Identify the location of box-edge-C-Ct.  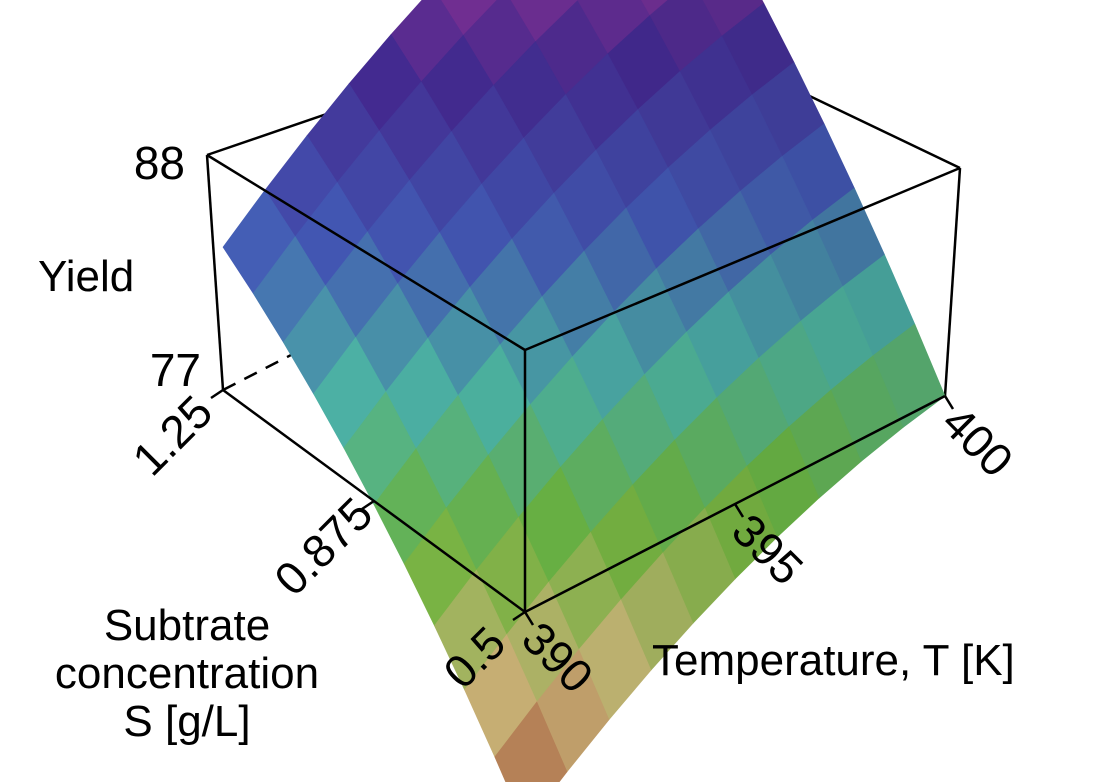
(215, 272).